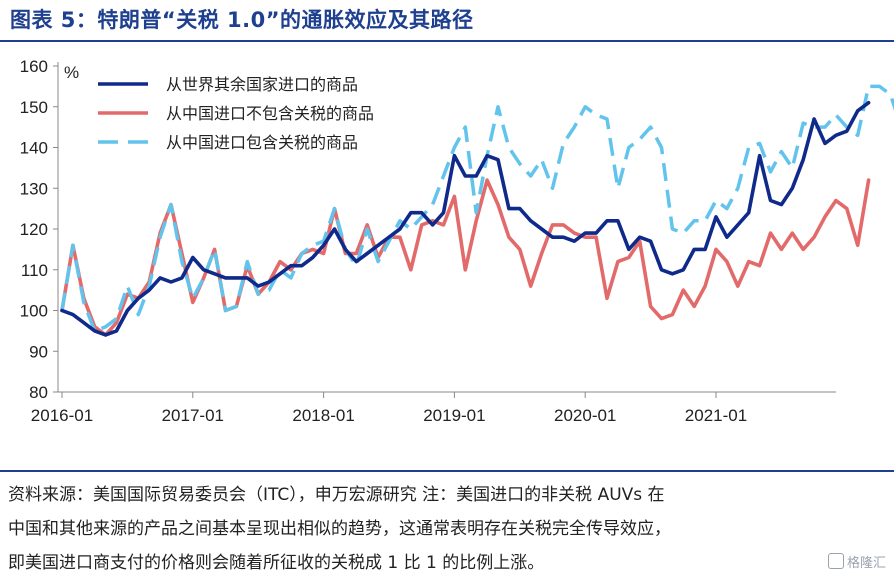 The image size is (894, 580). I want to click on y-tick-label: 110, so click(34, 270).